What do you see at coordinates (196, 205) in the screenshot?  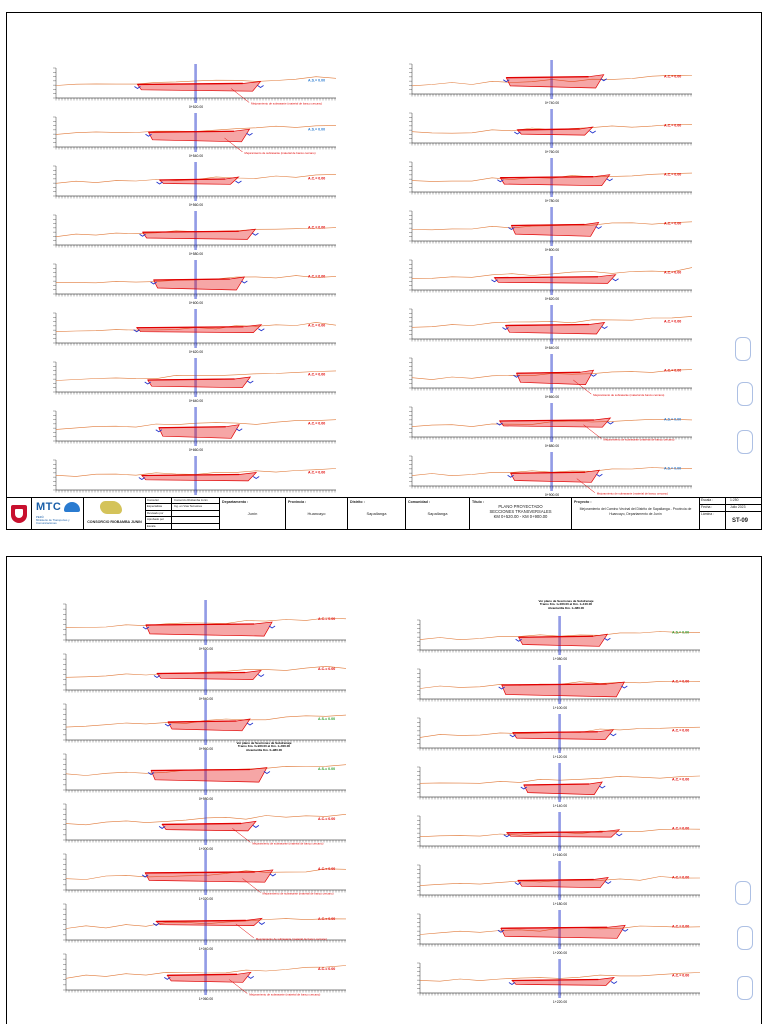 I see `station-label: 0+560.00` at bounding box center [196, 205].